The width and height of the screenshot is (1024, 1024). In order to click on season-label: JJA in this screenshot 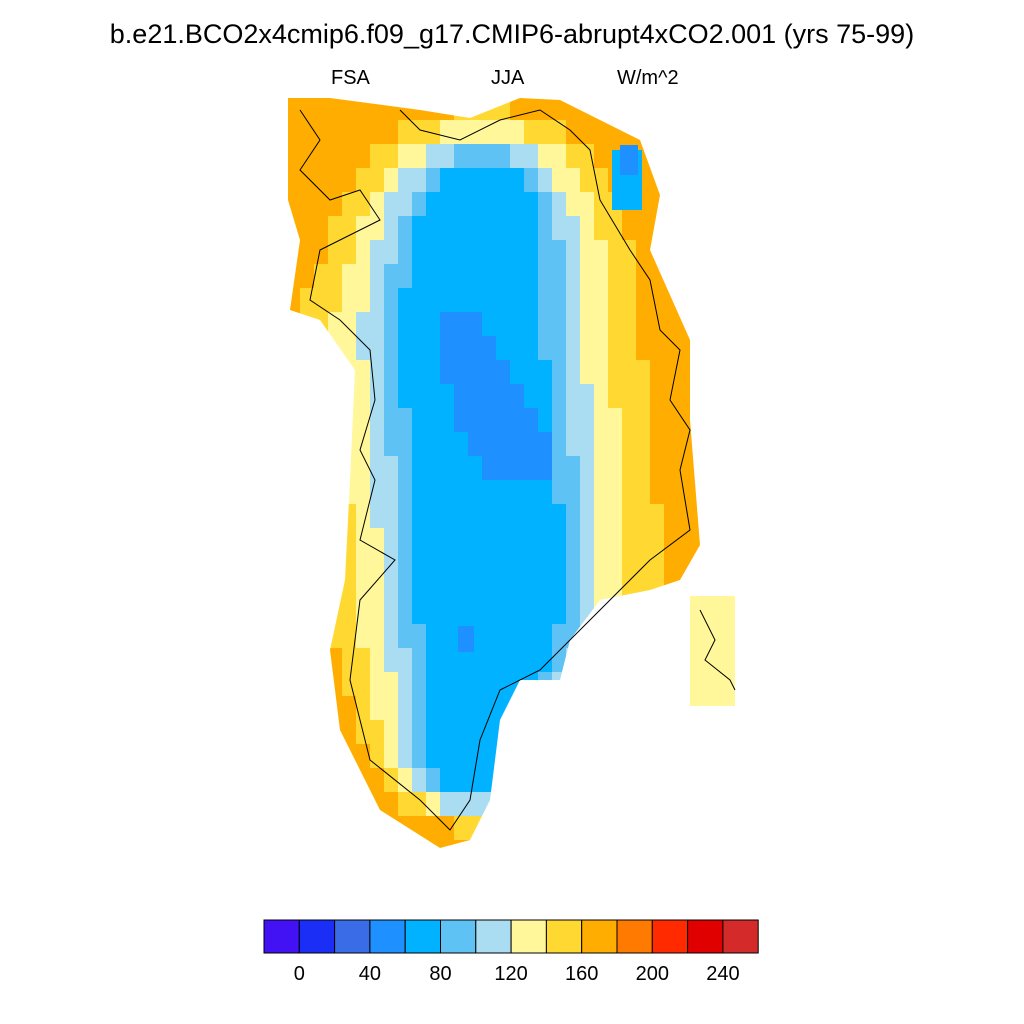, I will do `click(508, 78)`.